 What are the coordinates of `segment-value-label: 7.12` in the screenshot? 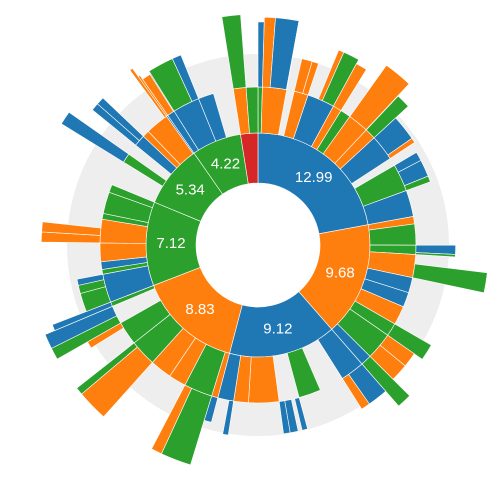 It's located at (170, 243).